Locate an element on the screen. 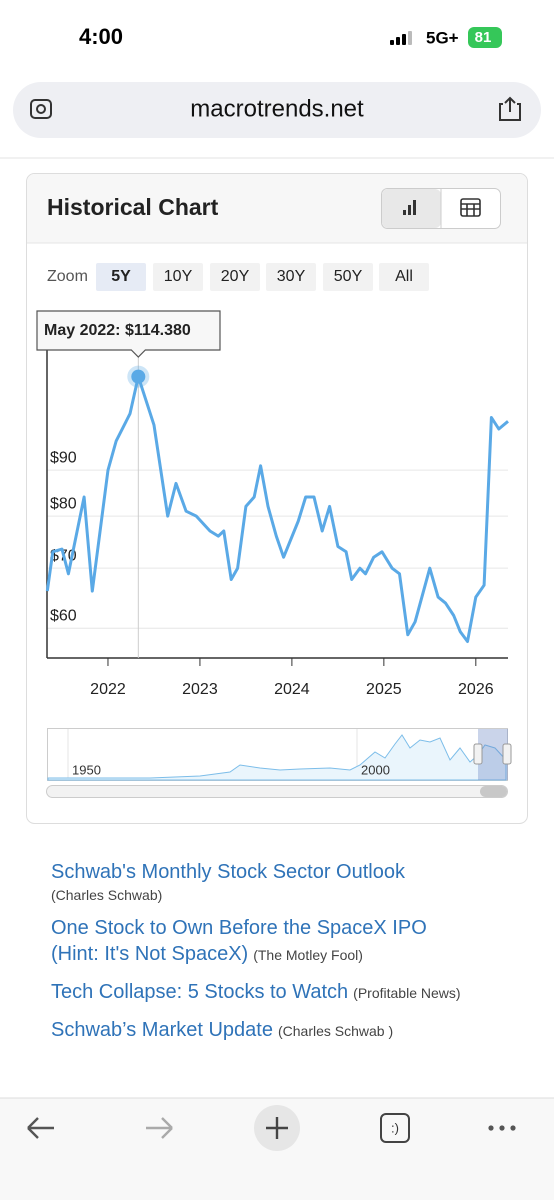 This screenshot has width=554, height=1200. x-tick-label: 2023 is located at coordinates (200, 689).